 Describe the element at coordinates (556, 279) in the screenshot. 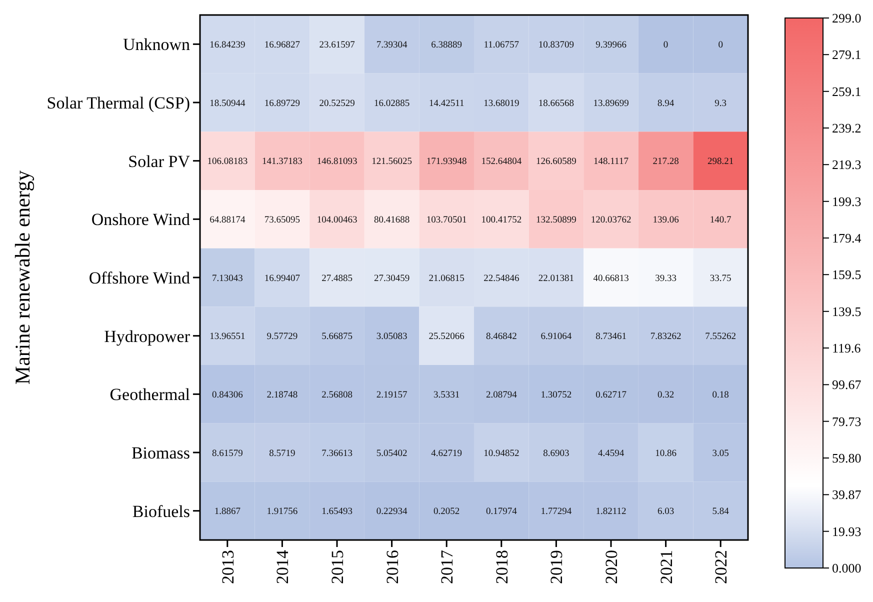

I see `data-label: 22.01381` at that location.